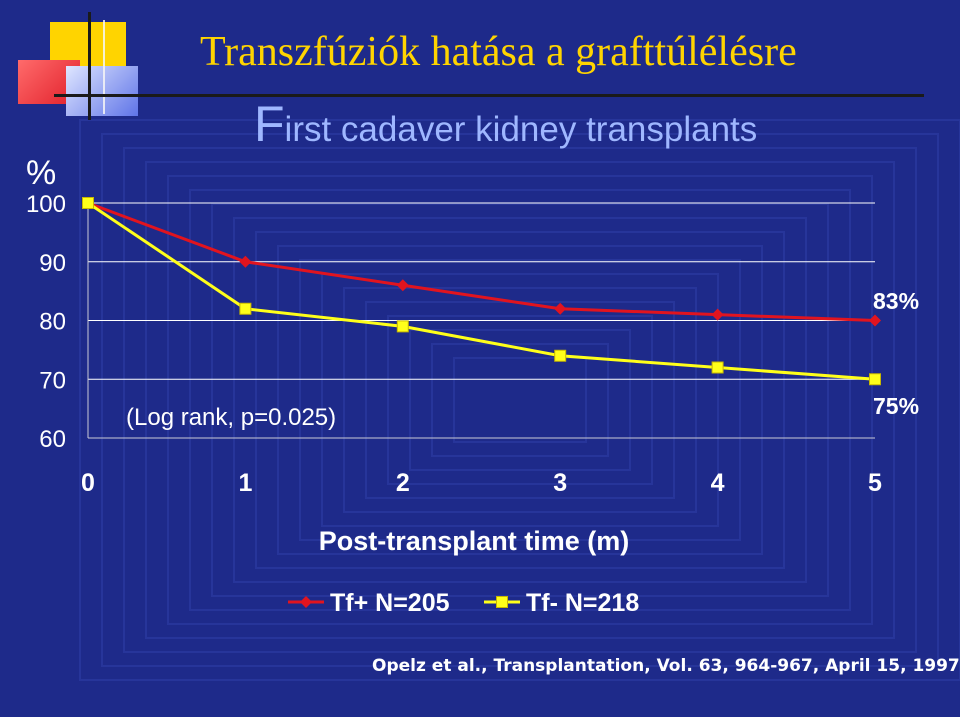 This screenshot has width=960, height=717. What do you see at coordinates (560, 483) in the screenshot?
I see `x-tick-label: 3` at bounding box center [560, 483].